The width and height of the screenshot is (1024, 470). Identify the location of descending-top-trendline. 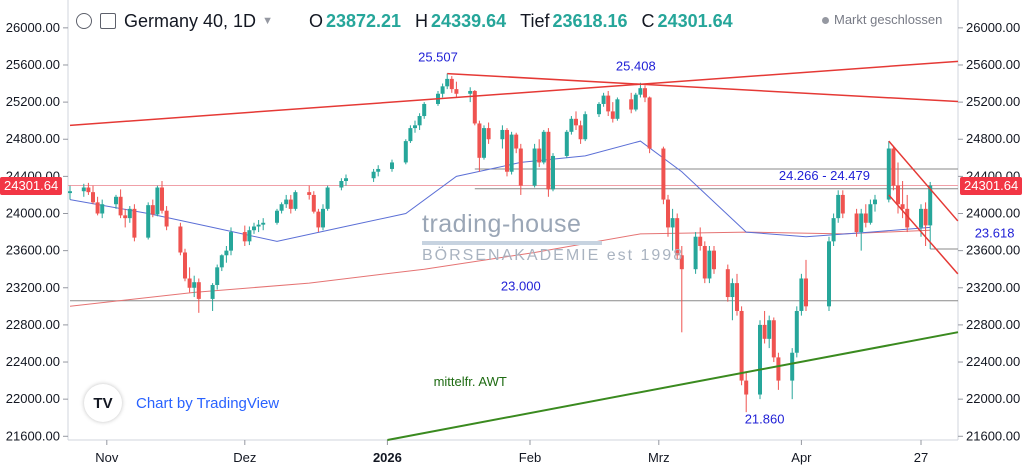
(703, 87).